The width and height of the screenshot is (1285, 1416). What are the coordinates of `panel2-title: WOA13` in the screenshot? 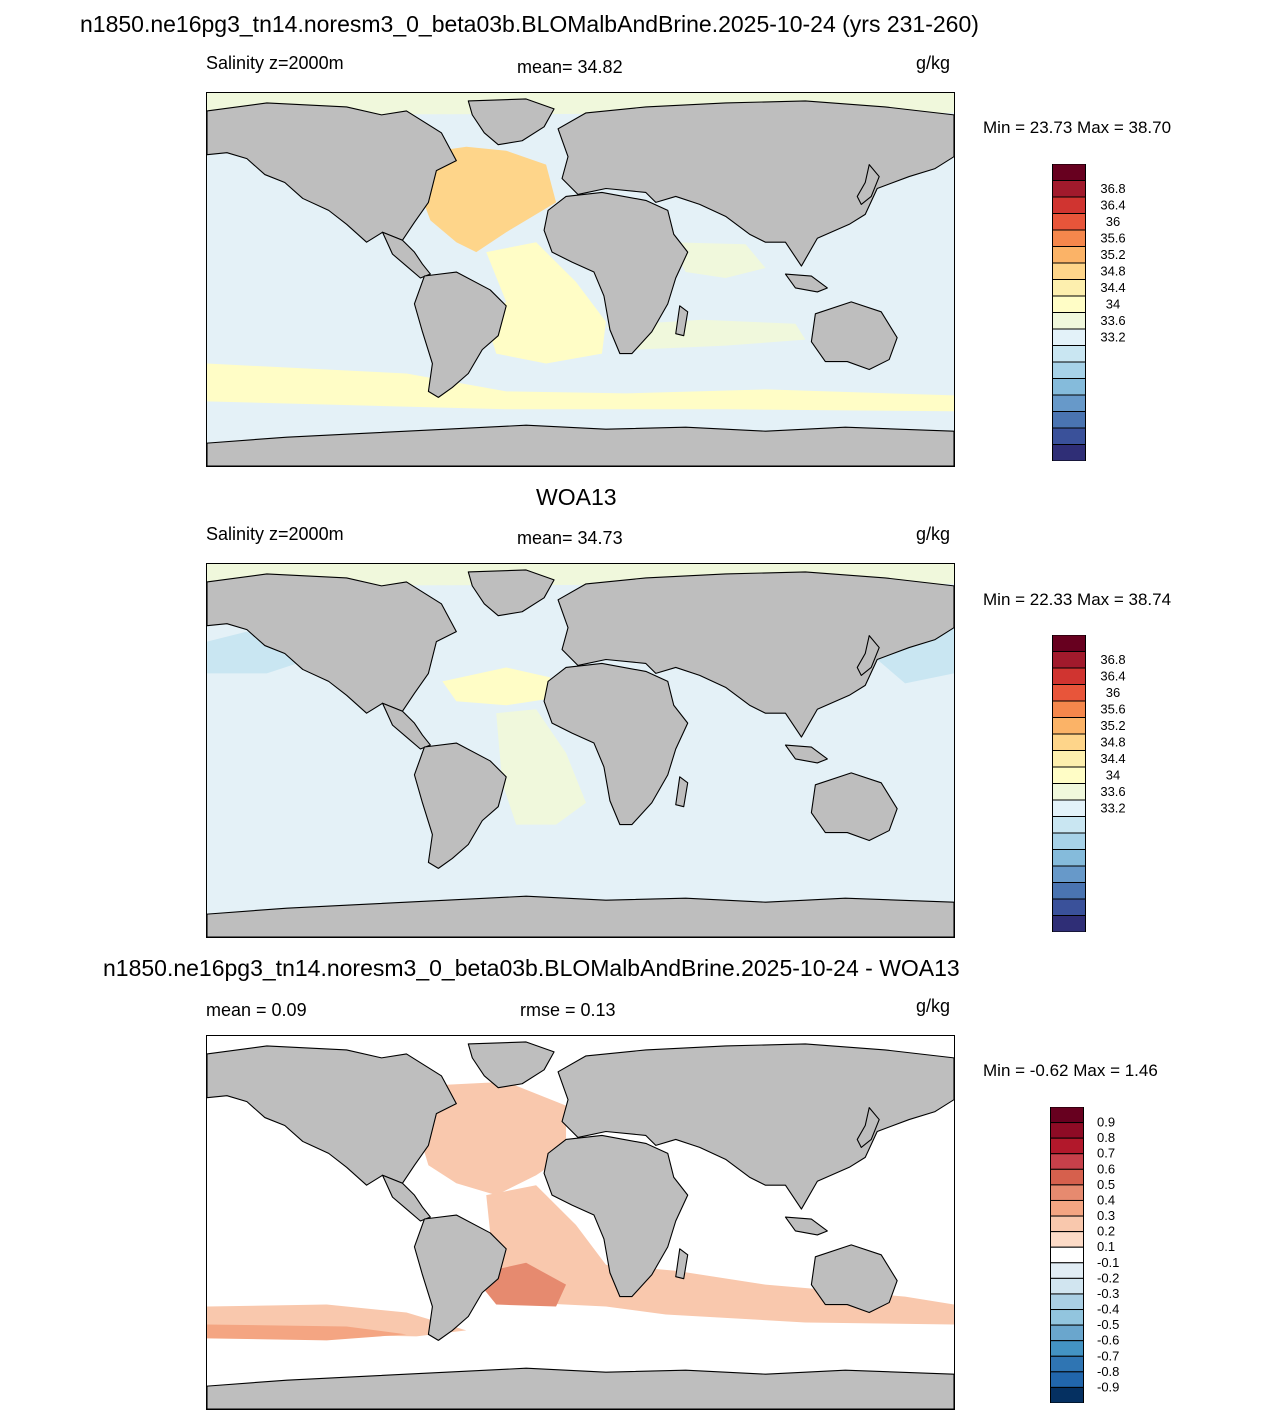 It's located at (576, 497).